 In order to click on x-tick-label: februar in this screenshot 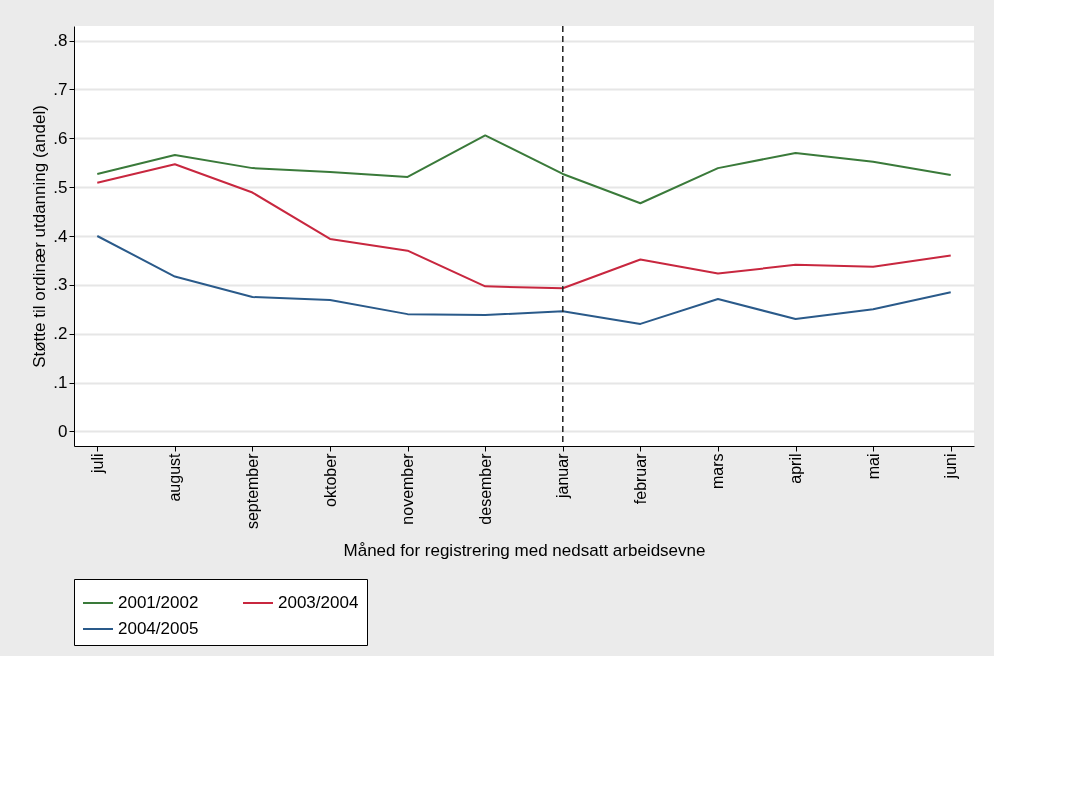, I will do `click(640, 478)`.